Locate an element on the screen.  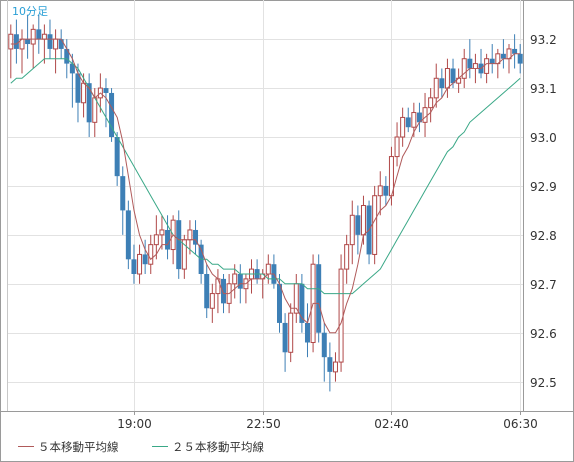
x-tick-label: 22:50 is located at coordinates (263, 424).